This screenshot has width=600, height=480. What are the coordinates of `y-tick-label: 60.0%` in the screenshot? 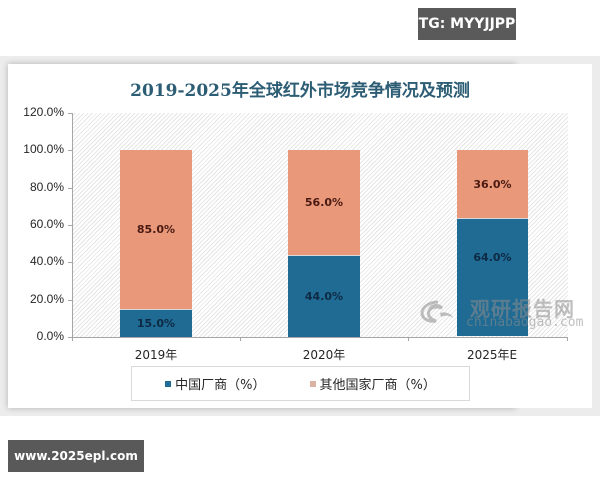 It's located at (46, 224).